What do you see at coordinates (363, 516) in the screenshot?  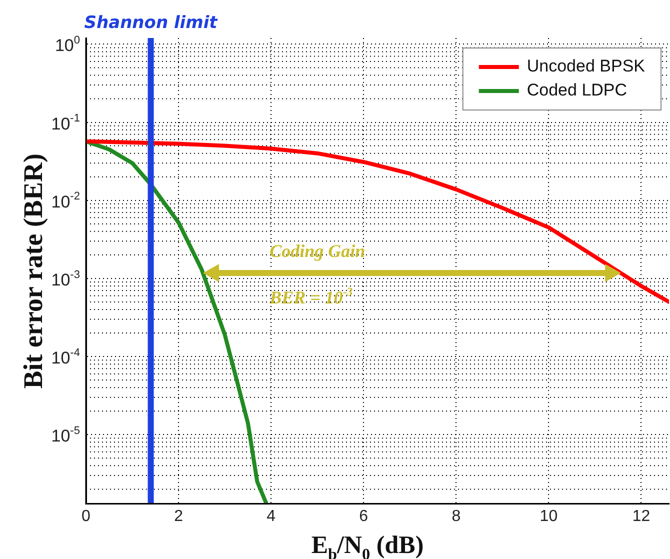 I see `x-tick-label: 6` at bounding box center [363, 516].